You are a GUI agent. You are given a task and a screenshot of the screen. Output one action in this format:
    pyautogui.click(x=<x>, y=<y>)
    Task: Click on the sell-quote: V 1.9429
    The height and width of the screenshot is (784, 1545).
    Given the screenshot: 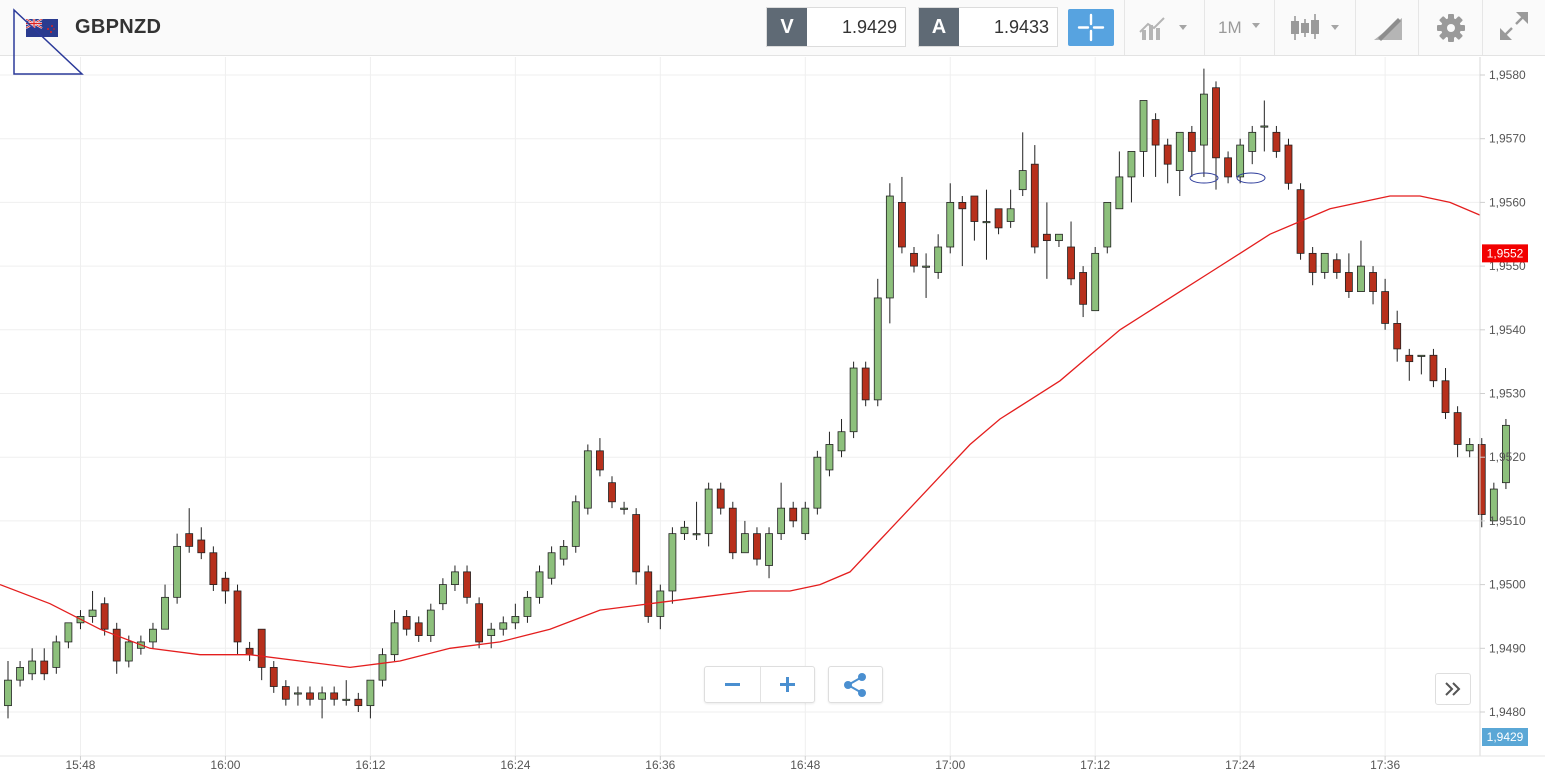 What is the action you would take?
    pyautogui.click(x=836, y=27)
    